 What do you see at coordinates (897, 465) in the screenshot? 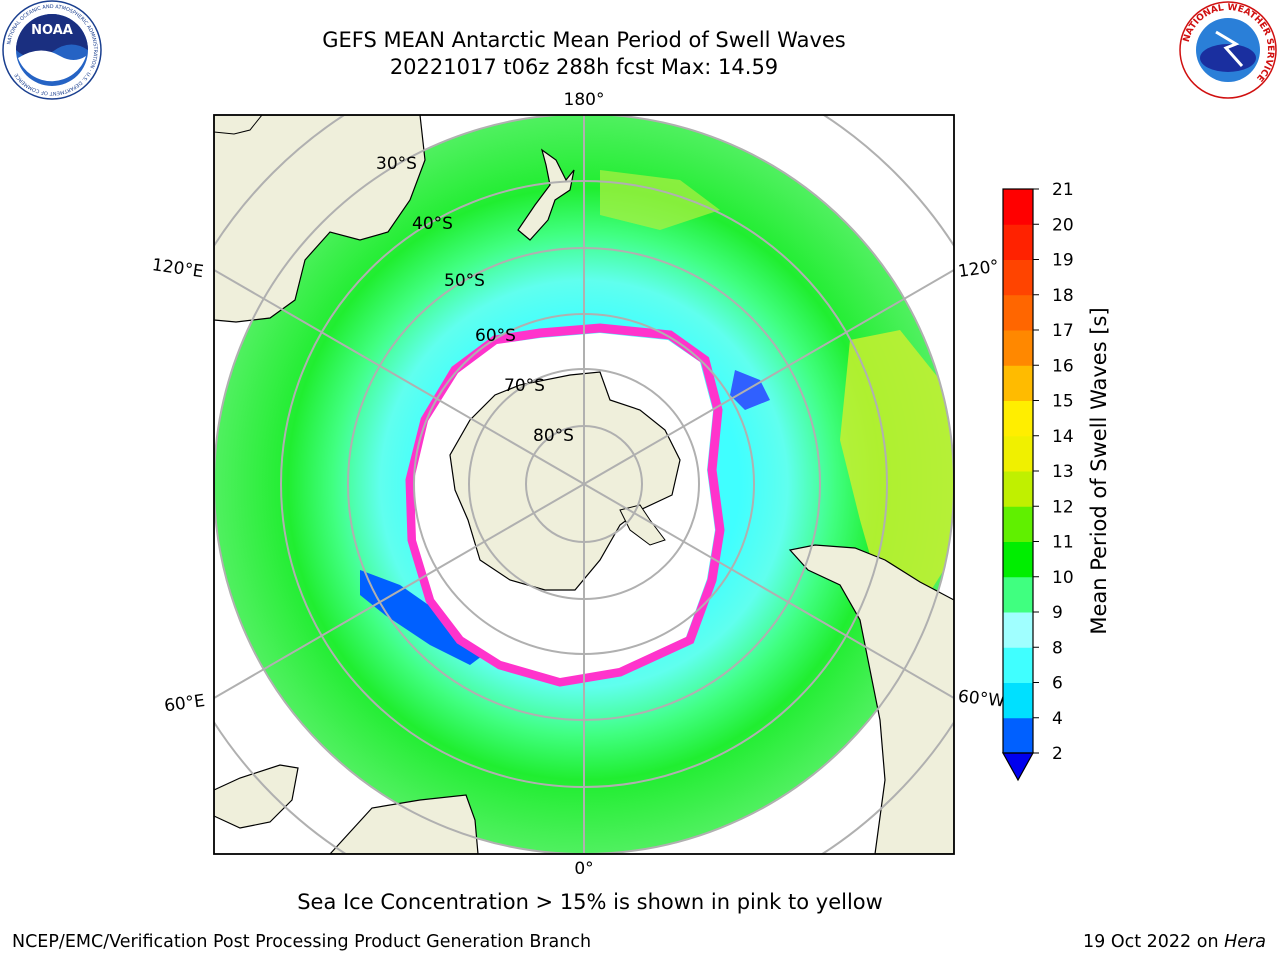
I see `swell-high-patch` at bounding box center [897, 465].